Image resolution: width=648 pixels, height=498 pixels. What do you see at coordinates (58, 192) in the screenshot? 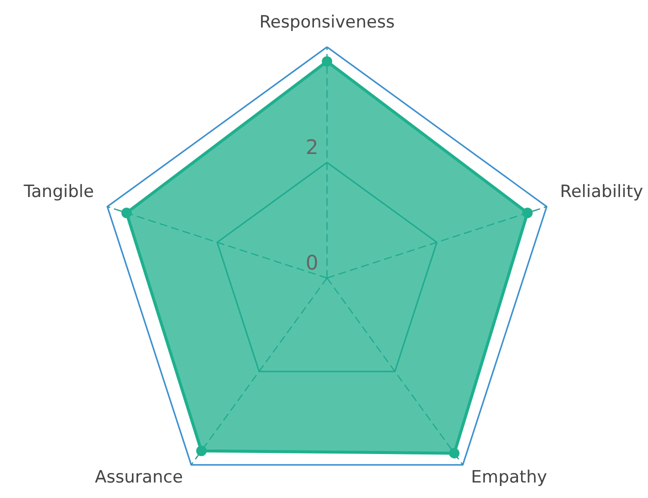
I see `spoke-label: Tangible` at bounding box center [58, 192].